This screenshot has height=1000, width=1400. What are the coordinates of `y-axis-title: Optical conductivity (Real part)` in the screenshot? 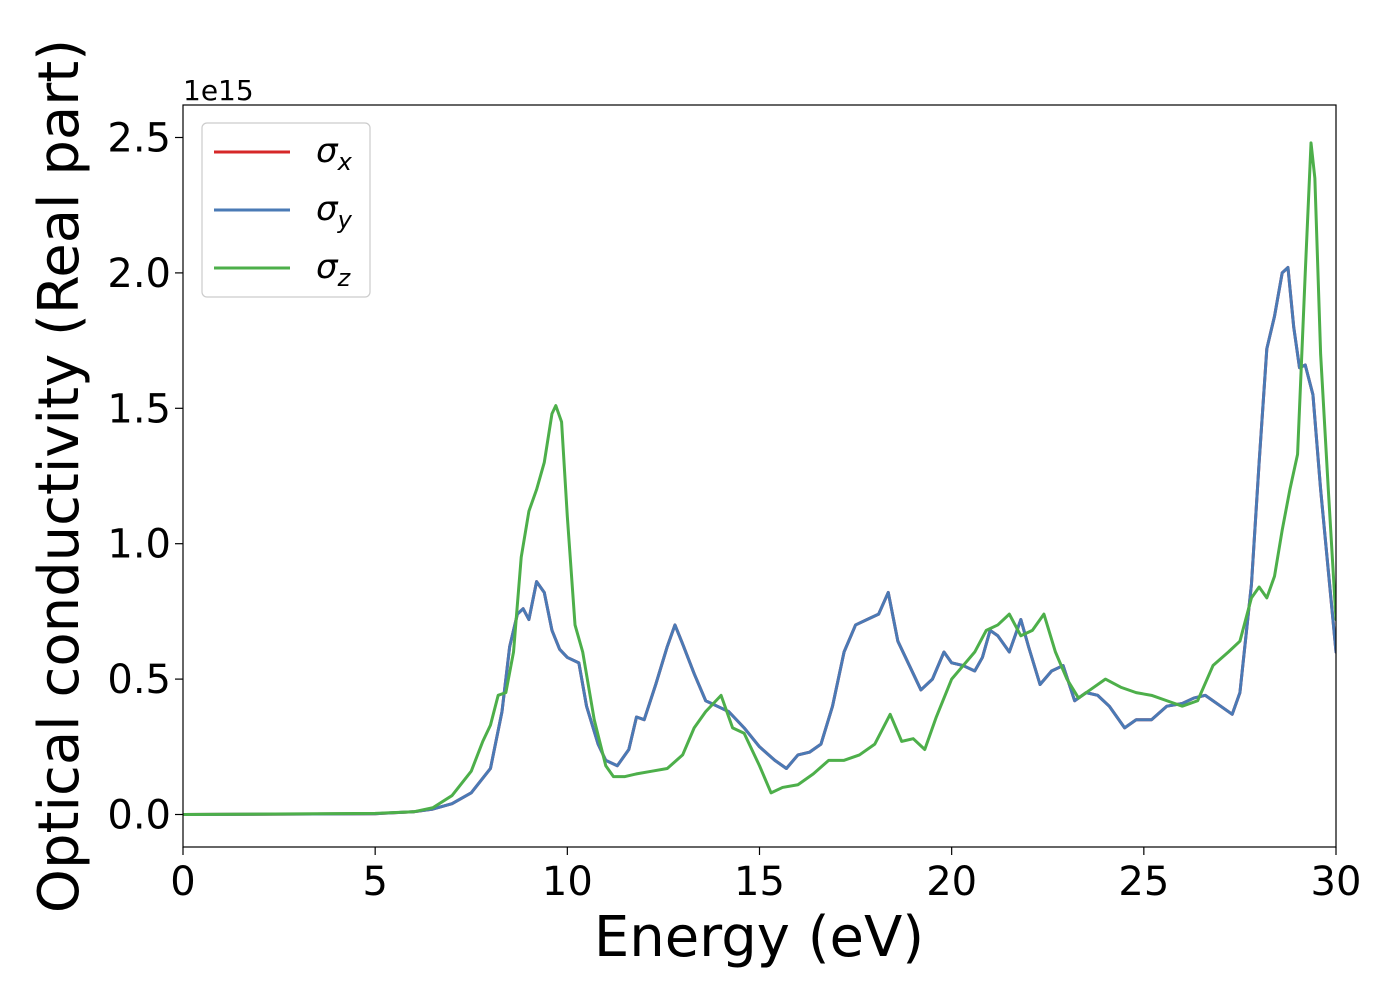 It's located at (59, 476).